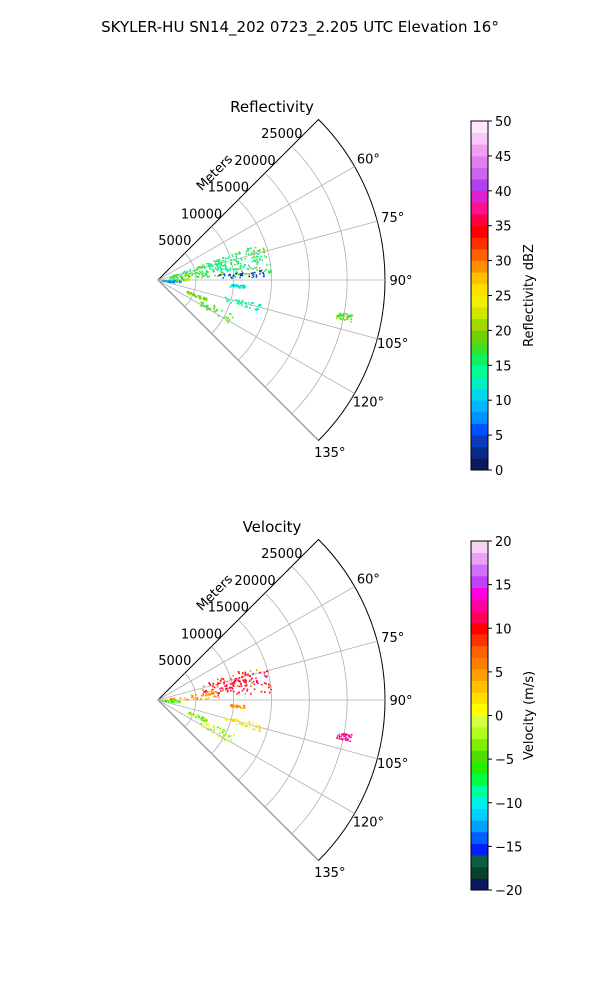  Describe the element at coordinates (503, 401) in the screenshot. I see `colorbar-tick-label: 10` at that location.